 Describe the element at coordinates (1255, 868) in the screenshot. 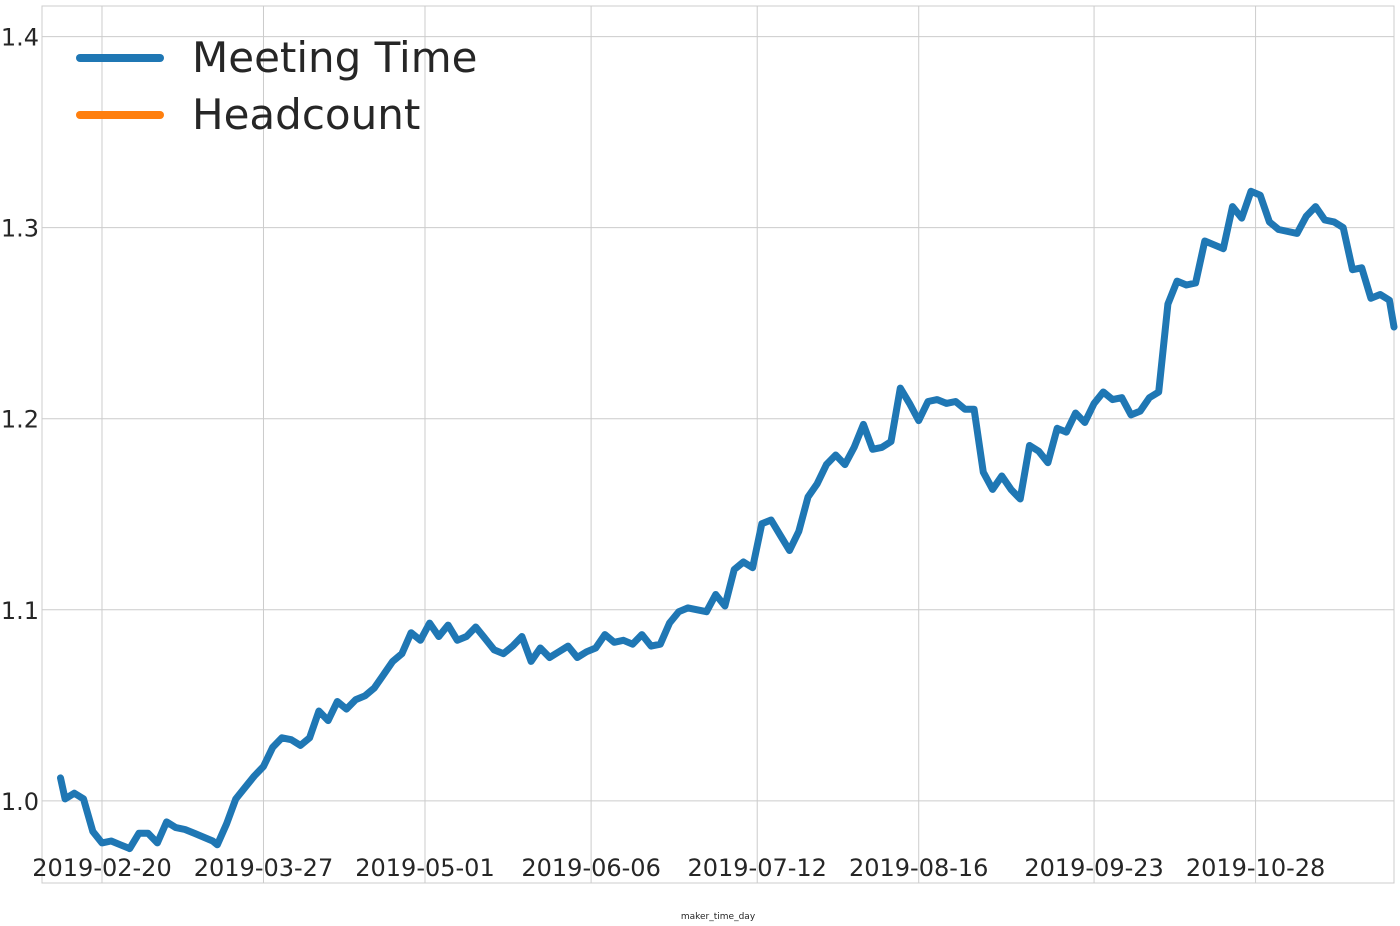

I see `x-tick-label: 2019-10-28` at that location.